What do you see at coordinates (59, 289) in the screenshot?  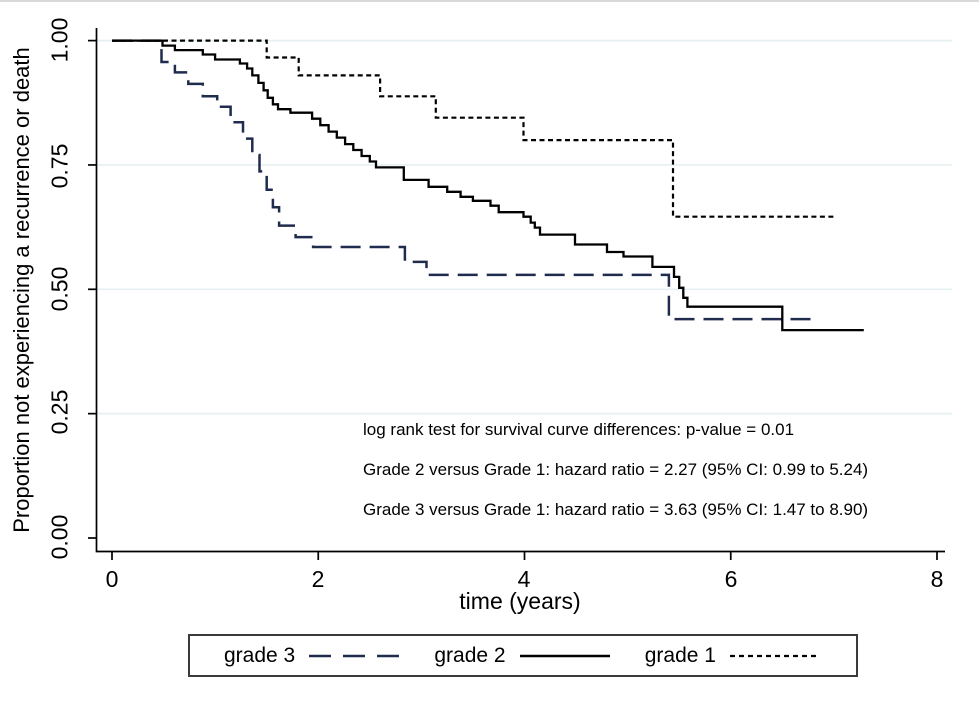 I see `y-tick-label-0.50: 0.50` at bounding box center [59, 289].